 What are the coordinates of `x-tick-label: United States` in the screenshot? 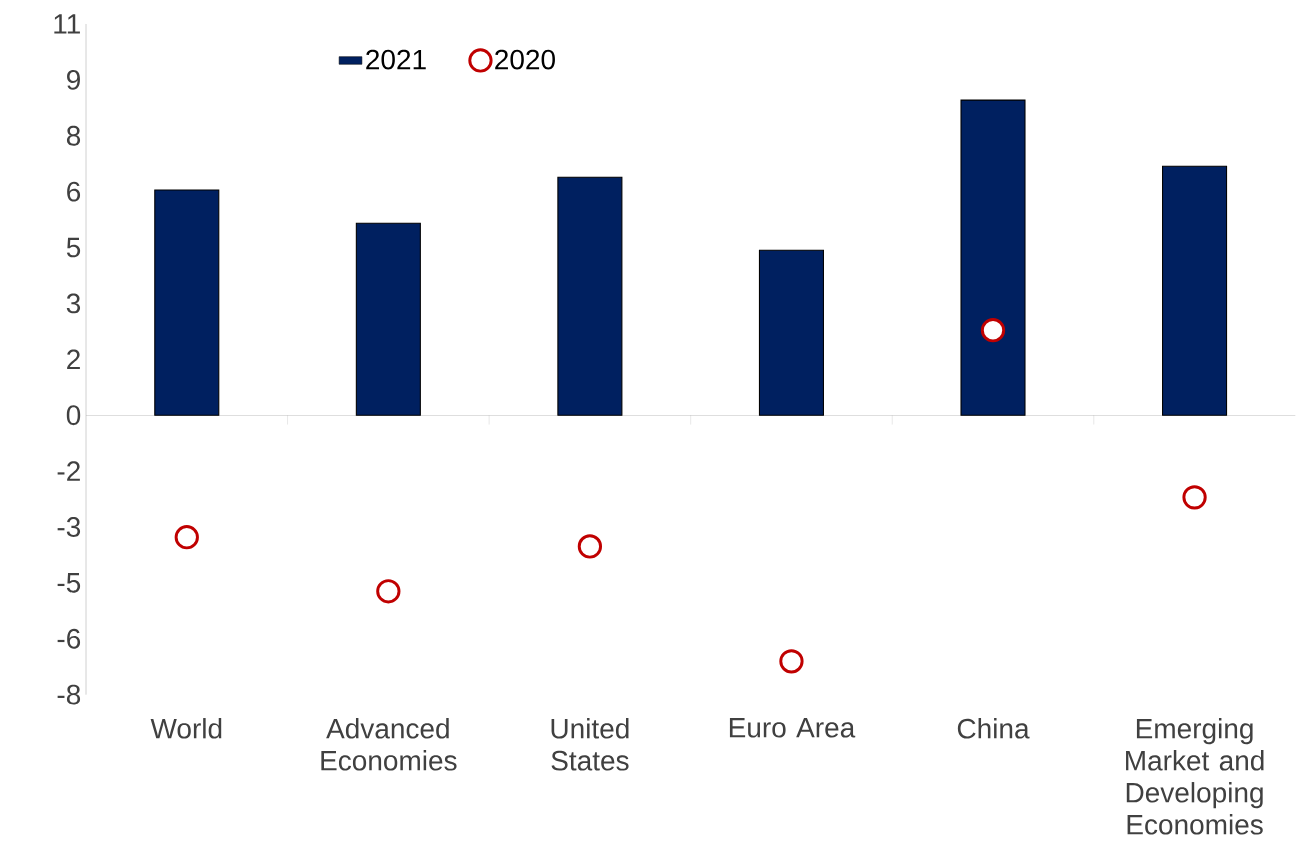 It's located at (590, 744).